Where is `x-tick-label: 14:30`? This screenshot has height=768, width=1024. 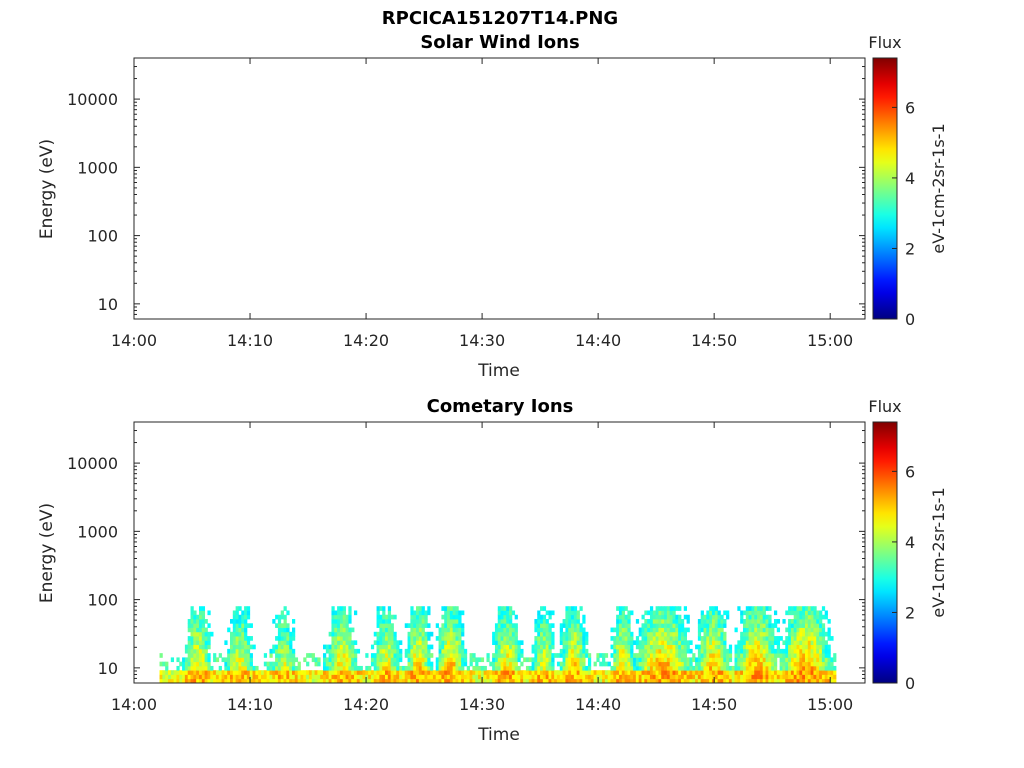
x-tick-label: 14:30 is located at coordinates (482, 340).